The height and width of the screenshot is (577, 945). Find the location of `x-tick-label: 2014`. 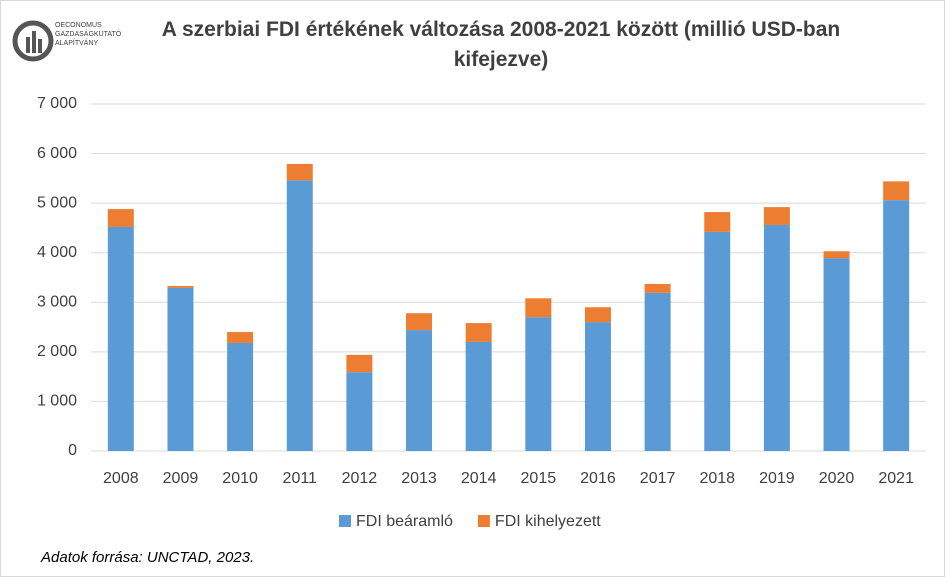

x-tick-label: 2014 is located at coordinates (479, 478).